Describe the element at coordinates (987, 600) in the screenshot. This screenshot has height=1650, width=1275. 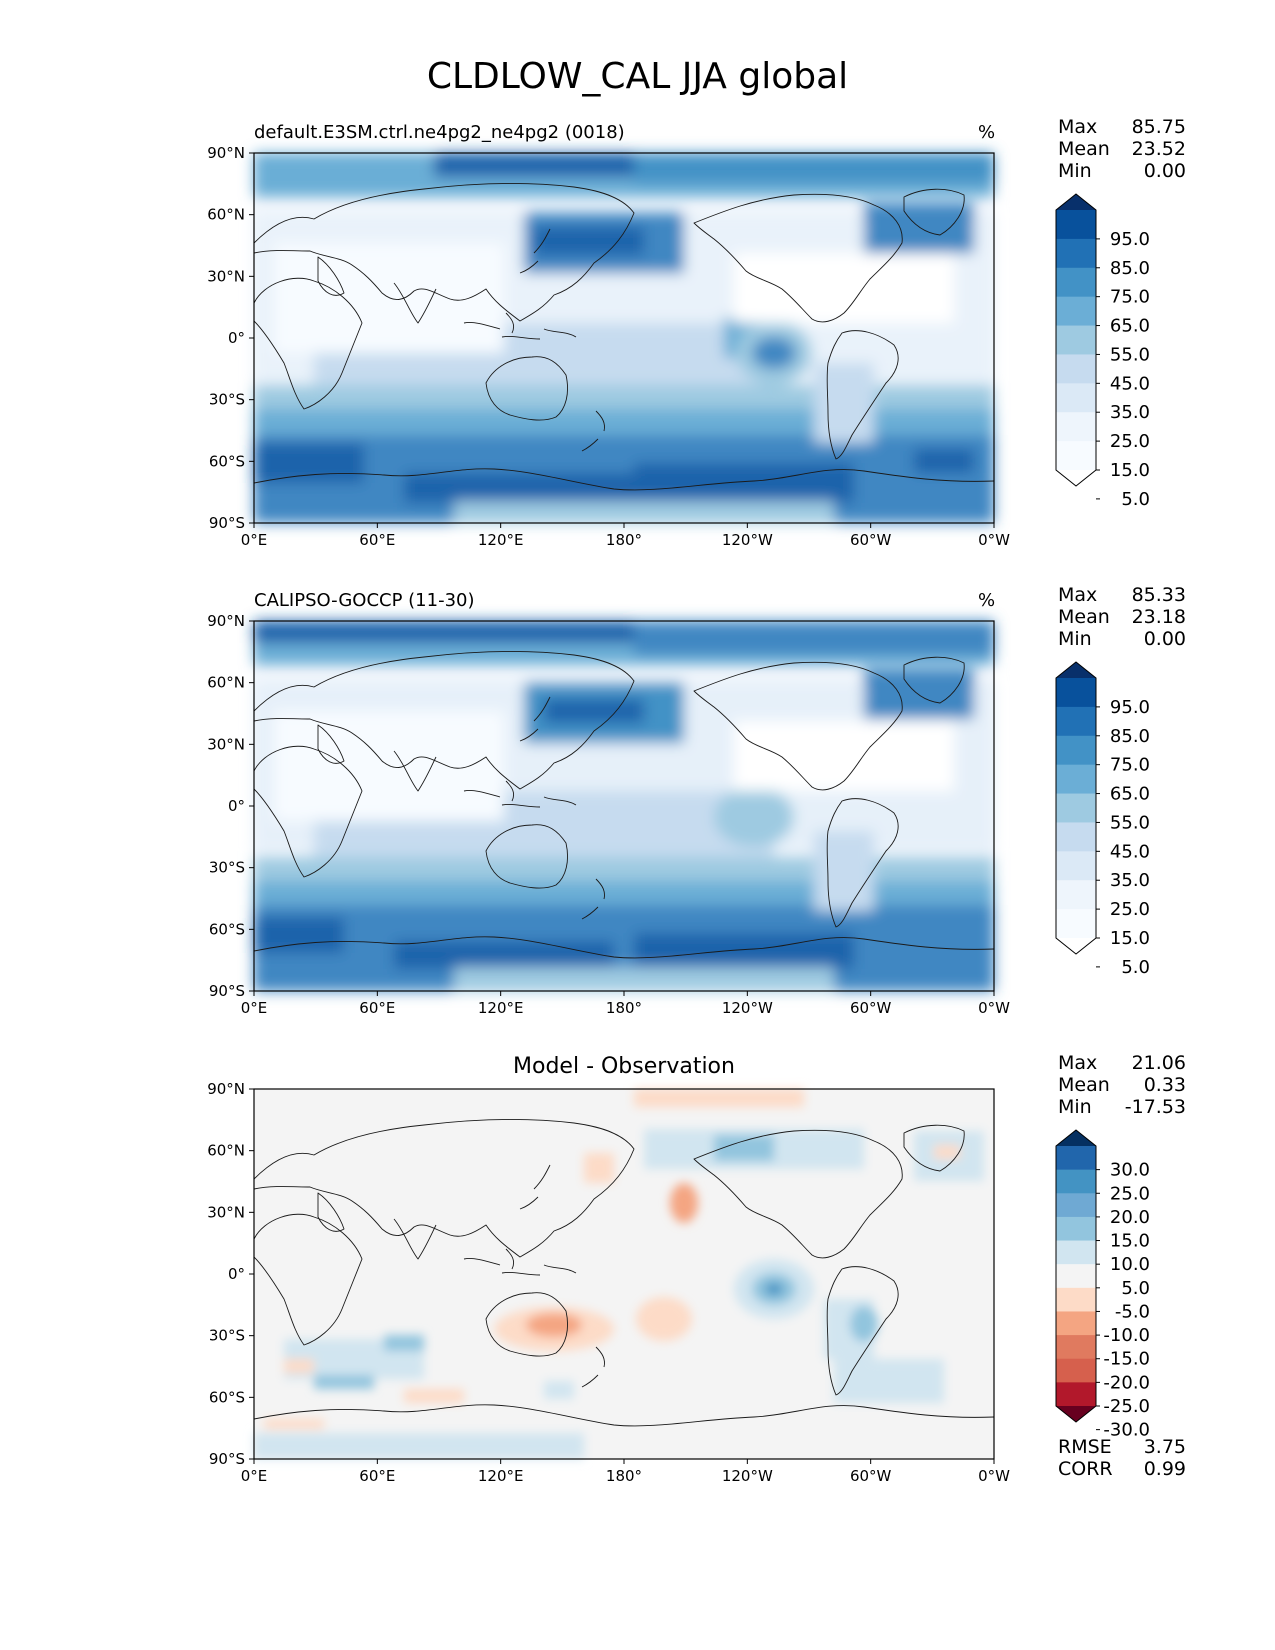
I see `panel2-units: %` at that location.